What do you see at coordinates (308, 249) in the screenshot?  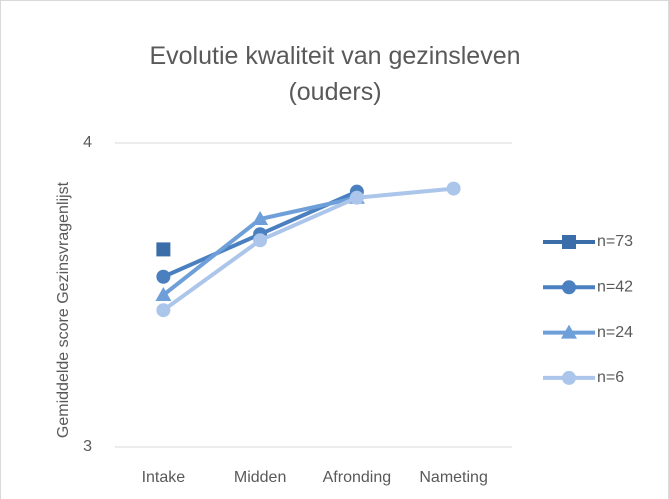 I see `series-line` at bounding box center [308, 249].